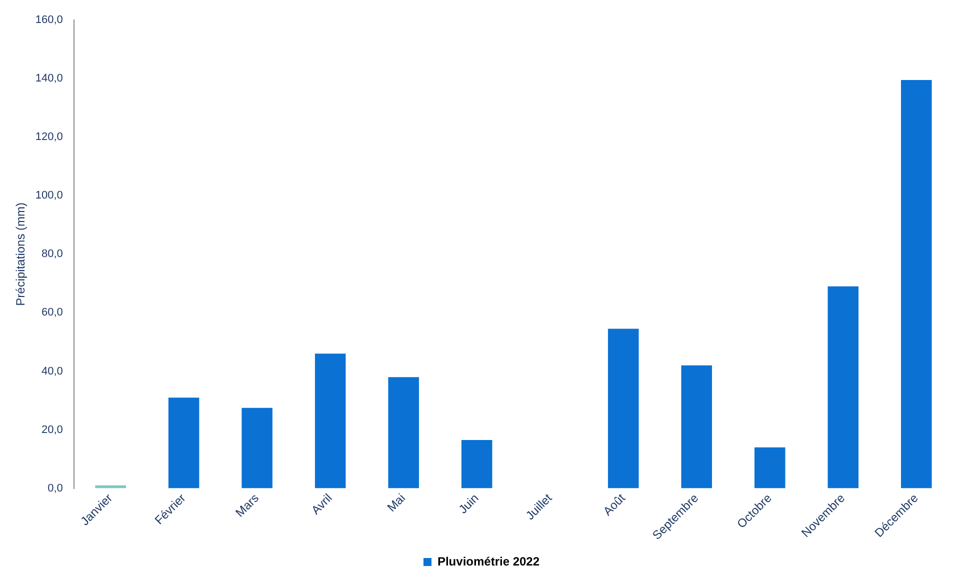  Describe the element at coordinates (49, 20) in the screenshot. I see `y-tick-label: 160,0` at that location.